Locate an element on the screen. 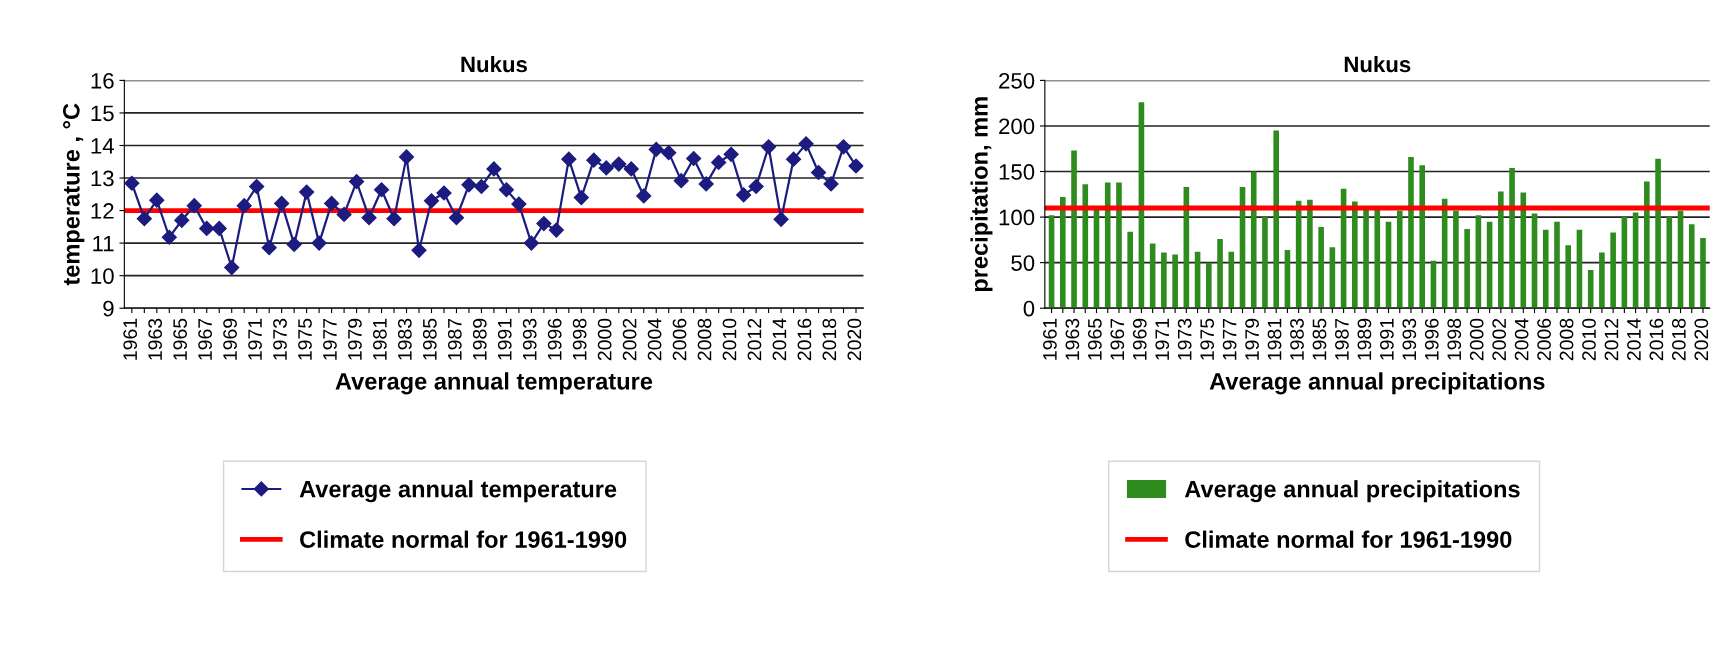 The width and height of the screenshot is (1727, 670). y-tick-label: 0 is located at coordinates (1029, 308).